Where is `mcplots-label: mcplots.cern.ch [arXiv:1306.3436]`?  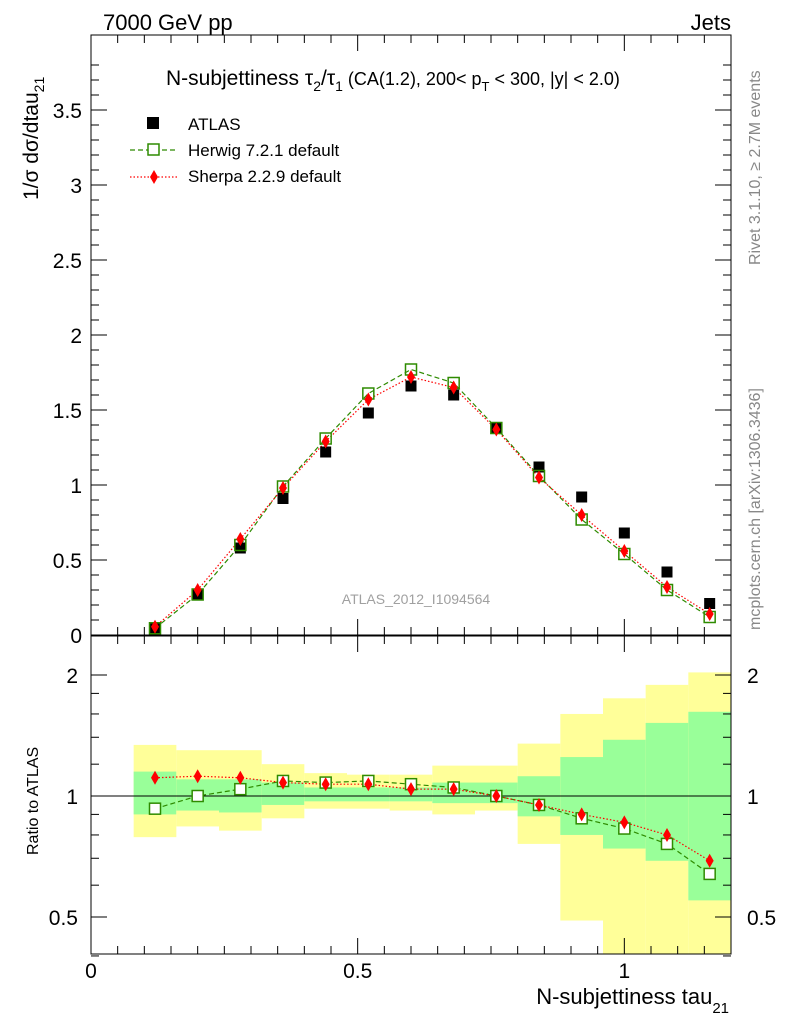 mcplots-label: mcplots.cern.ch [arXiv:1306.3436] is located at coordinates (755, 509).